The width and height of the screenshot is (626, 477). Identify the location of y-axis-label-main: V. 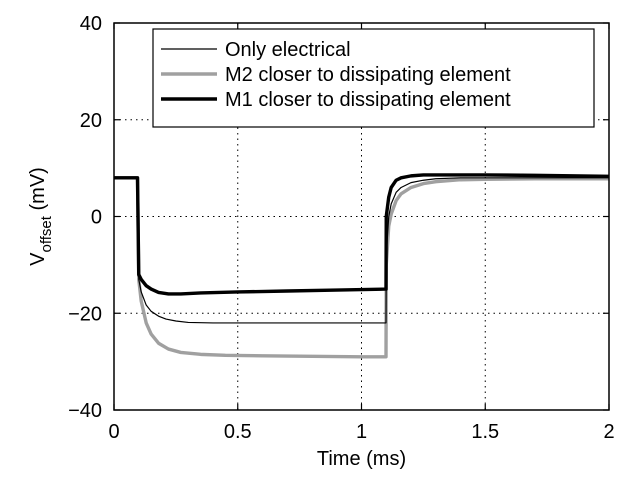
(38, 259).